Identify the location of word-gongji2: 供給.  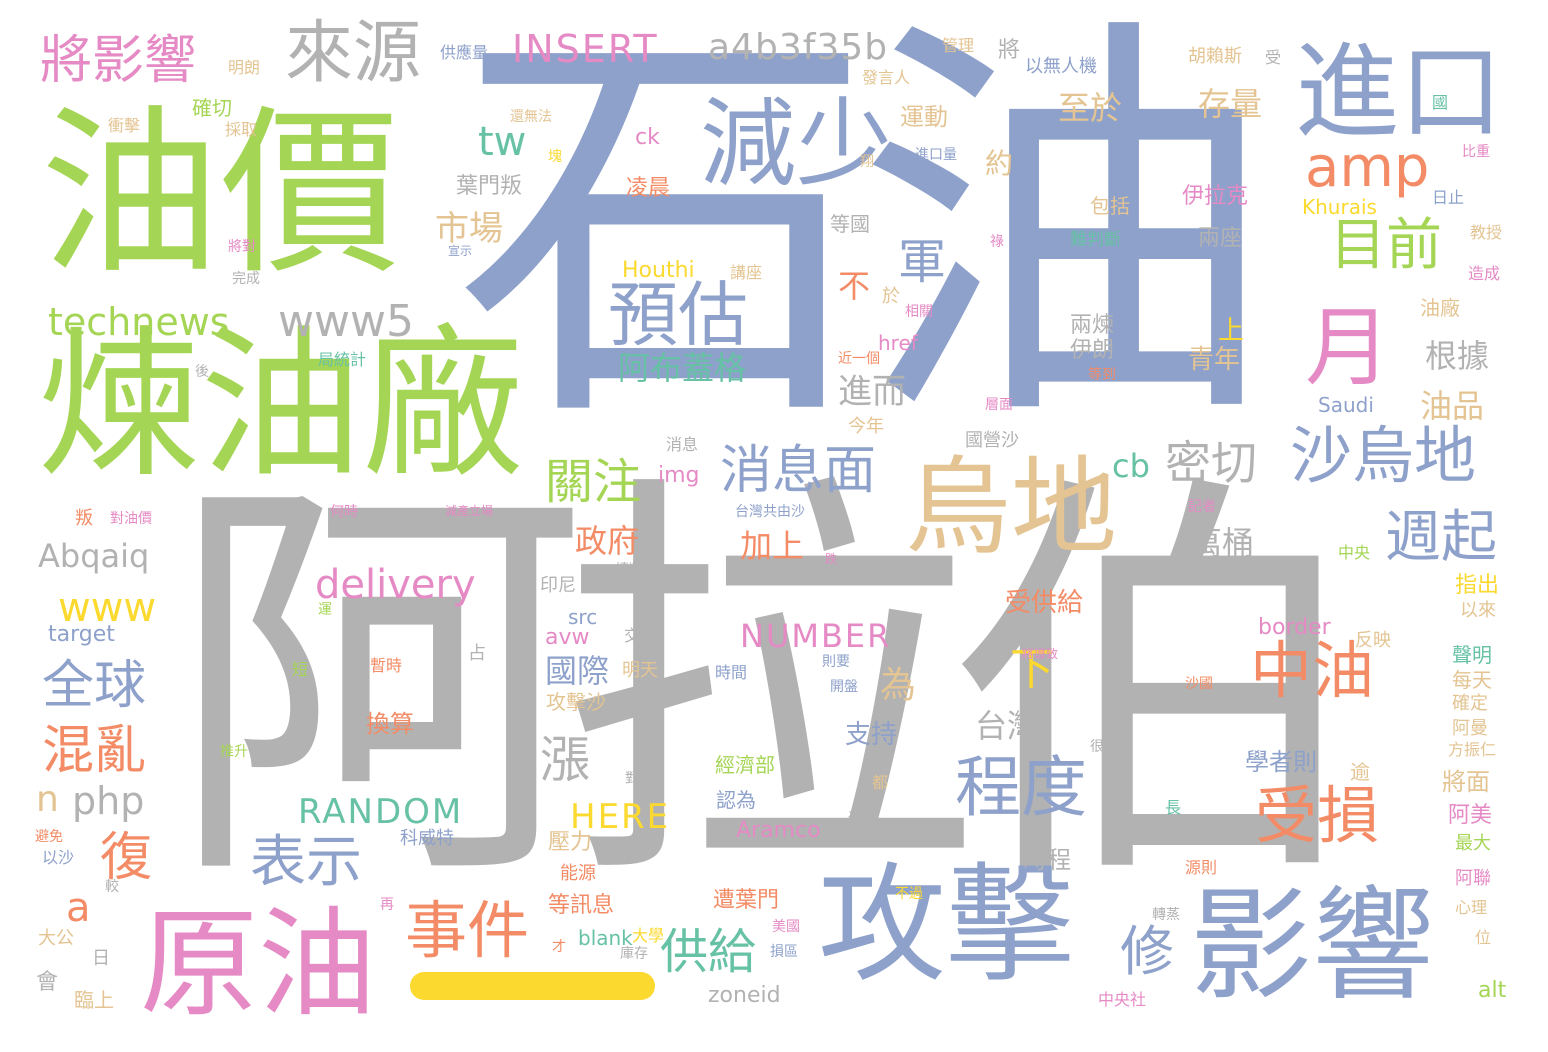
(708, 952).